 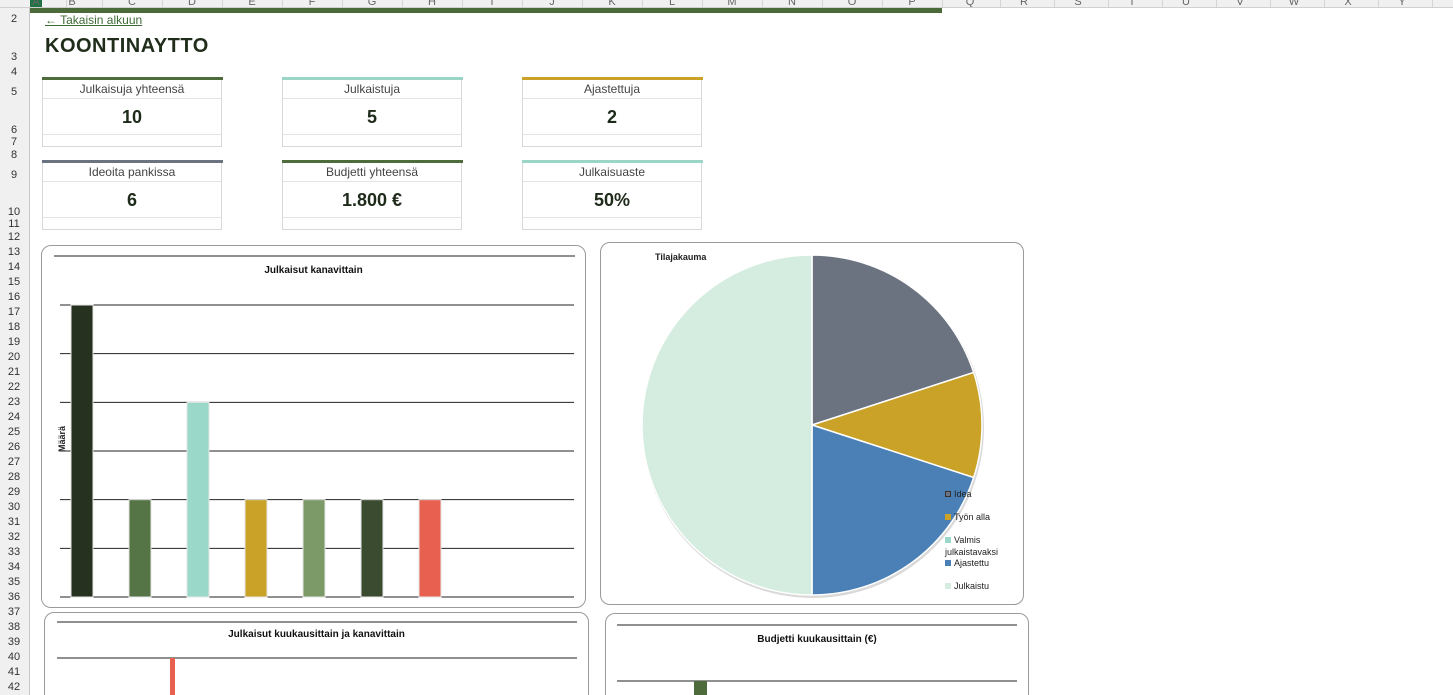 What do you see at coordinates (984, 494) in the screenshot?
I see `legend-item-idea: Idea` at bounding box center [984, 494].